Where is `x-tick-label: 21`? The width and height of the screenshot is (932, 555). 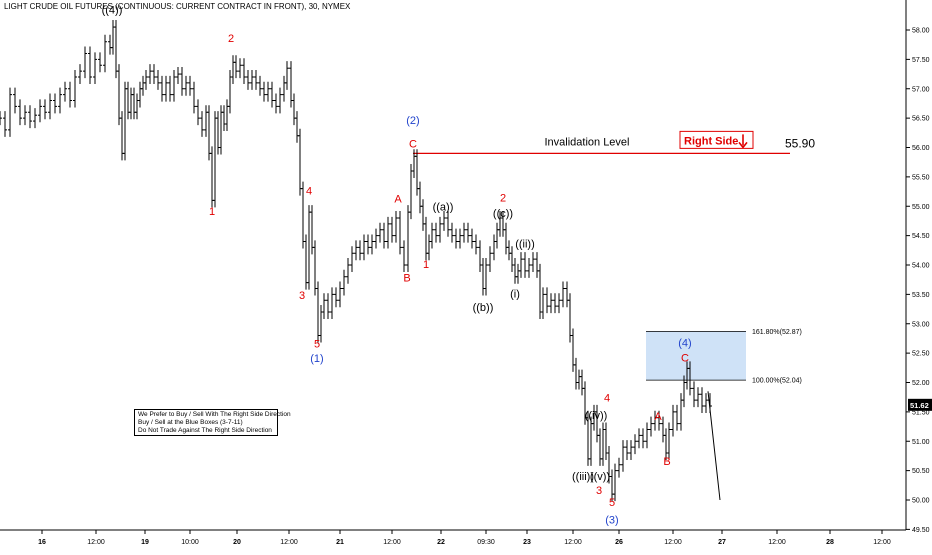 x-tick-label: 21 is located at coordinates (340, 542).